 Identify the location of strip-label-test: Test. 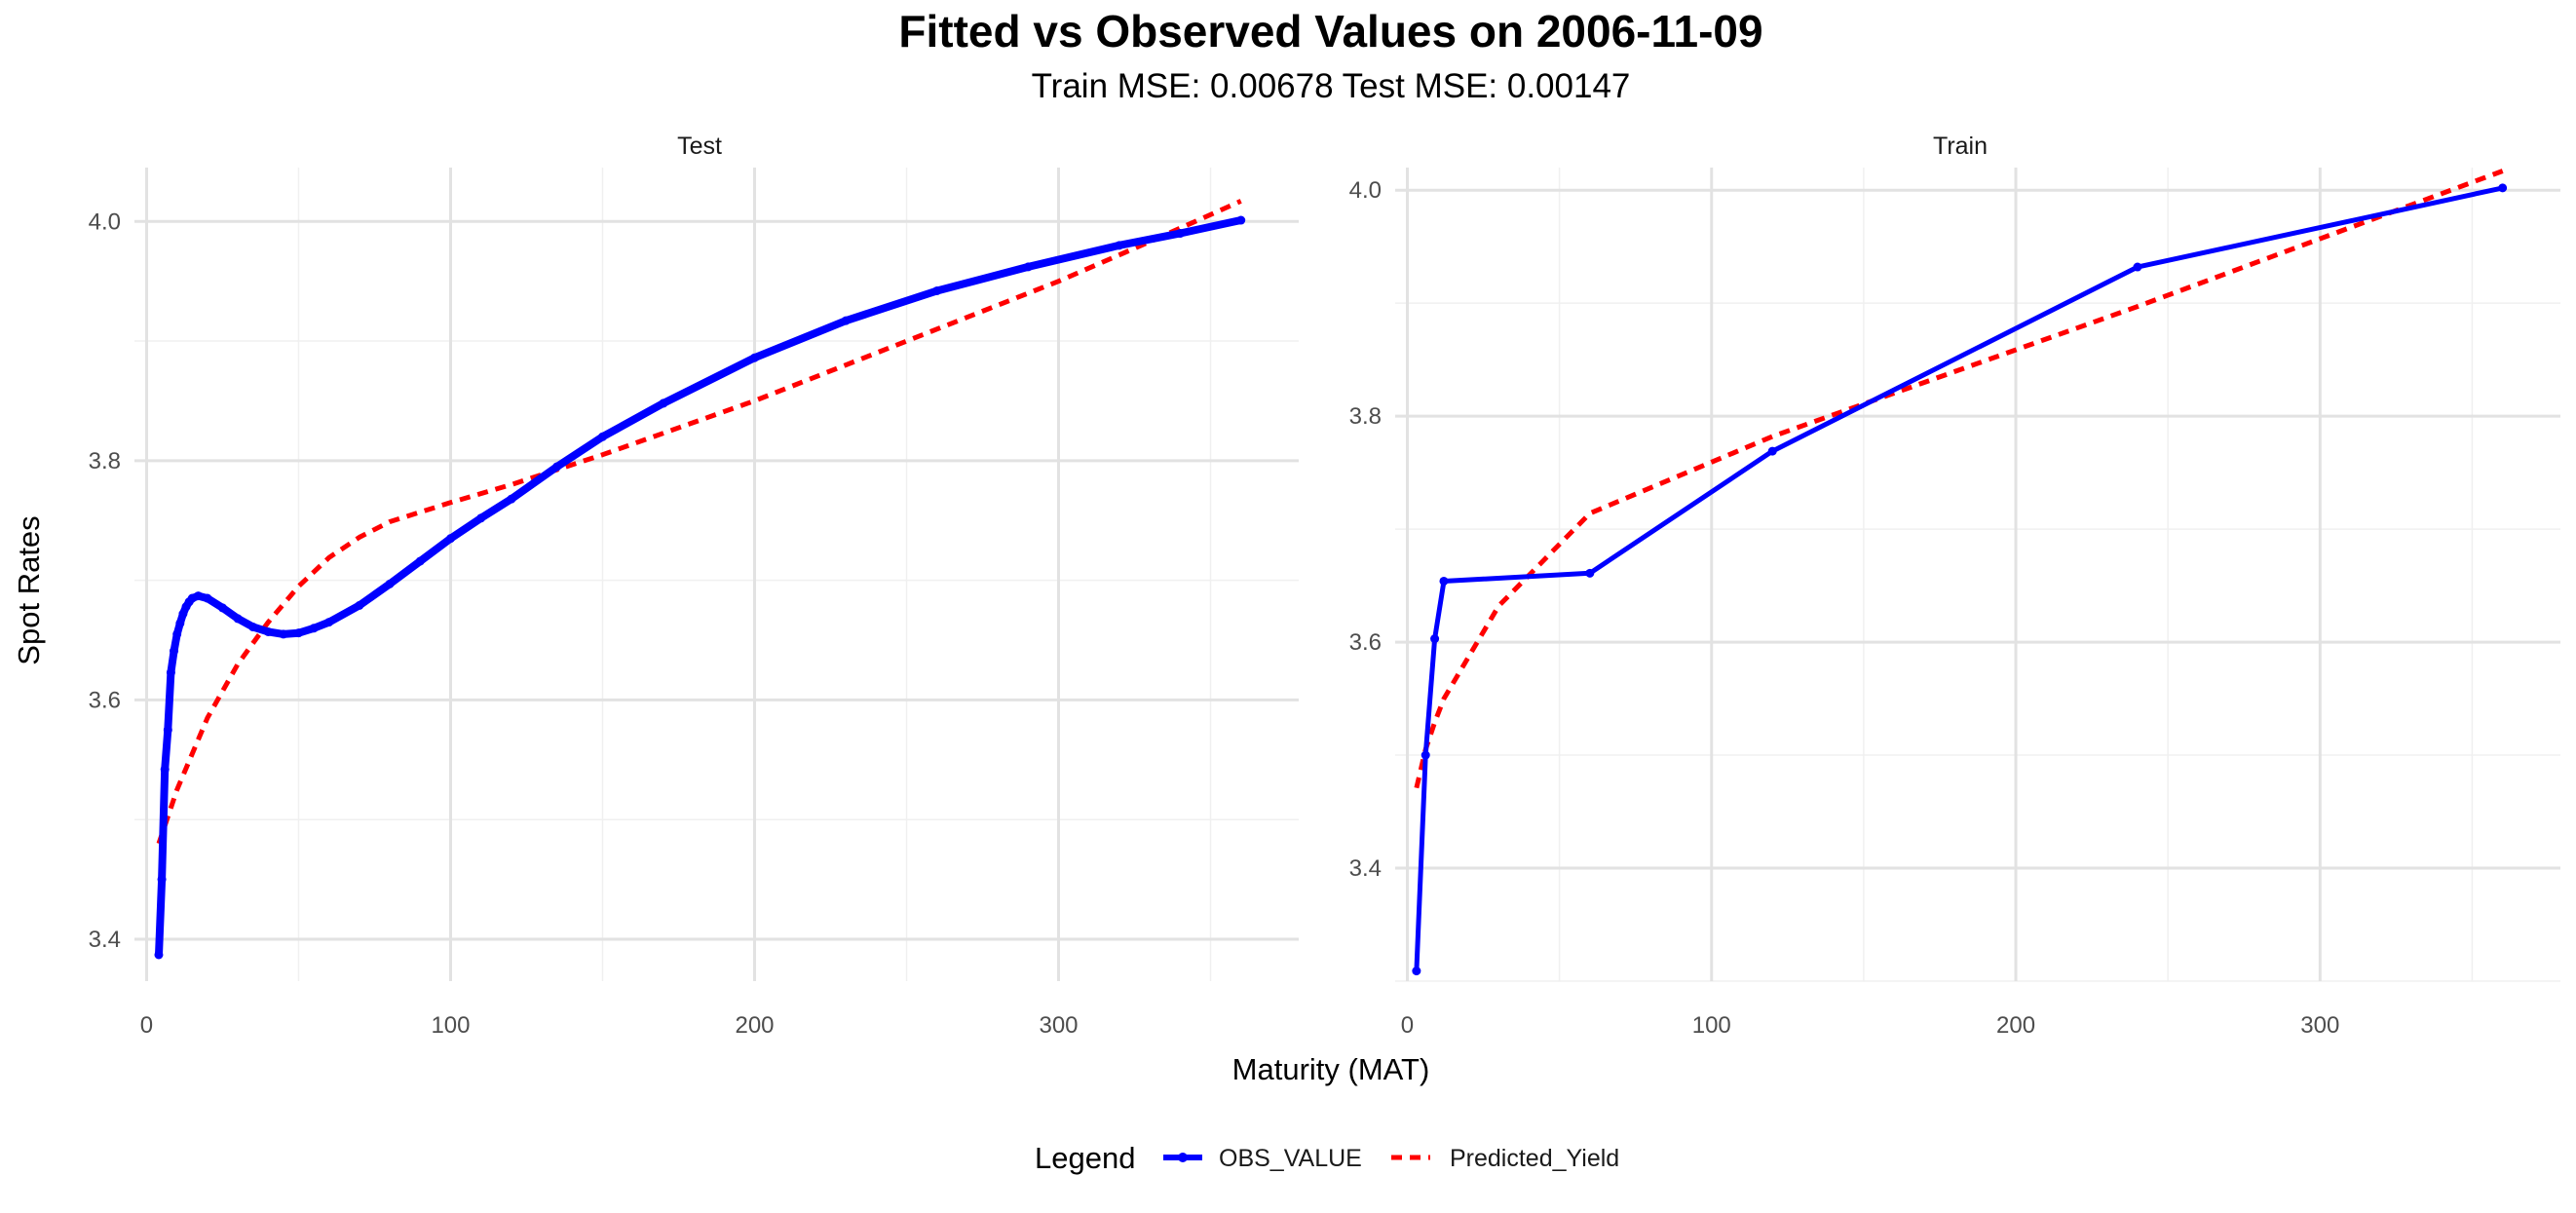
(699, 146).